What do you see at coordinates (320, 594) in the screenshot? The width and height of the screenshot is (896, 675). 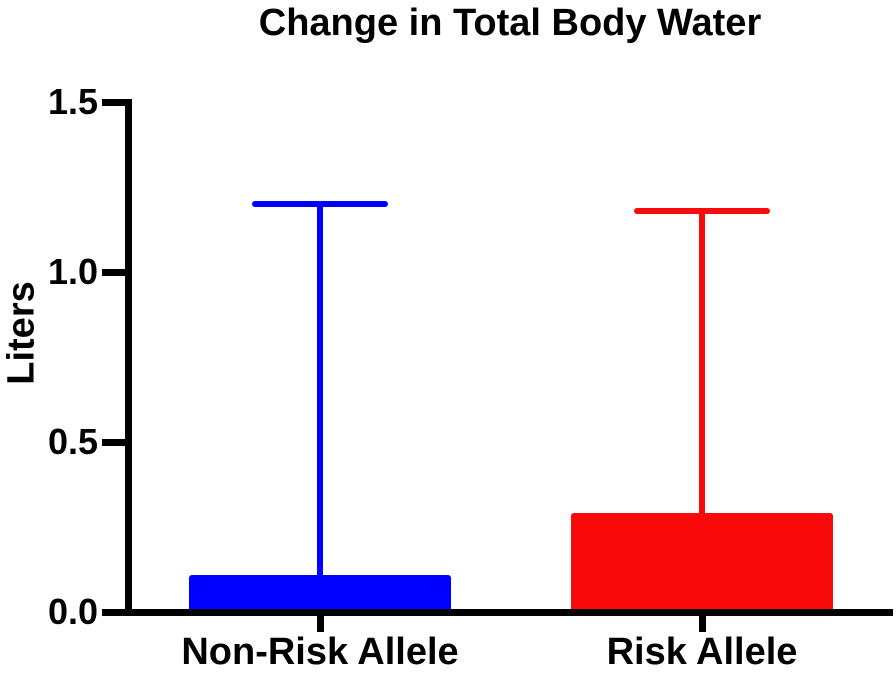 I see `bar-non-risk-allele` at bounding box center [320, 594].